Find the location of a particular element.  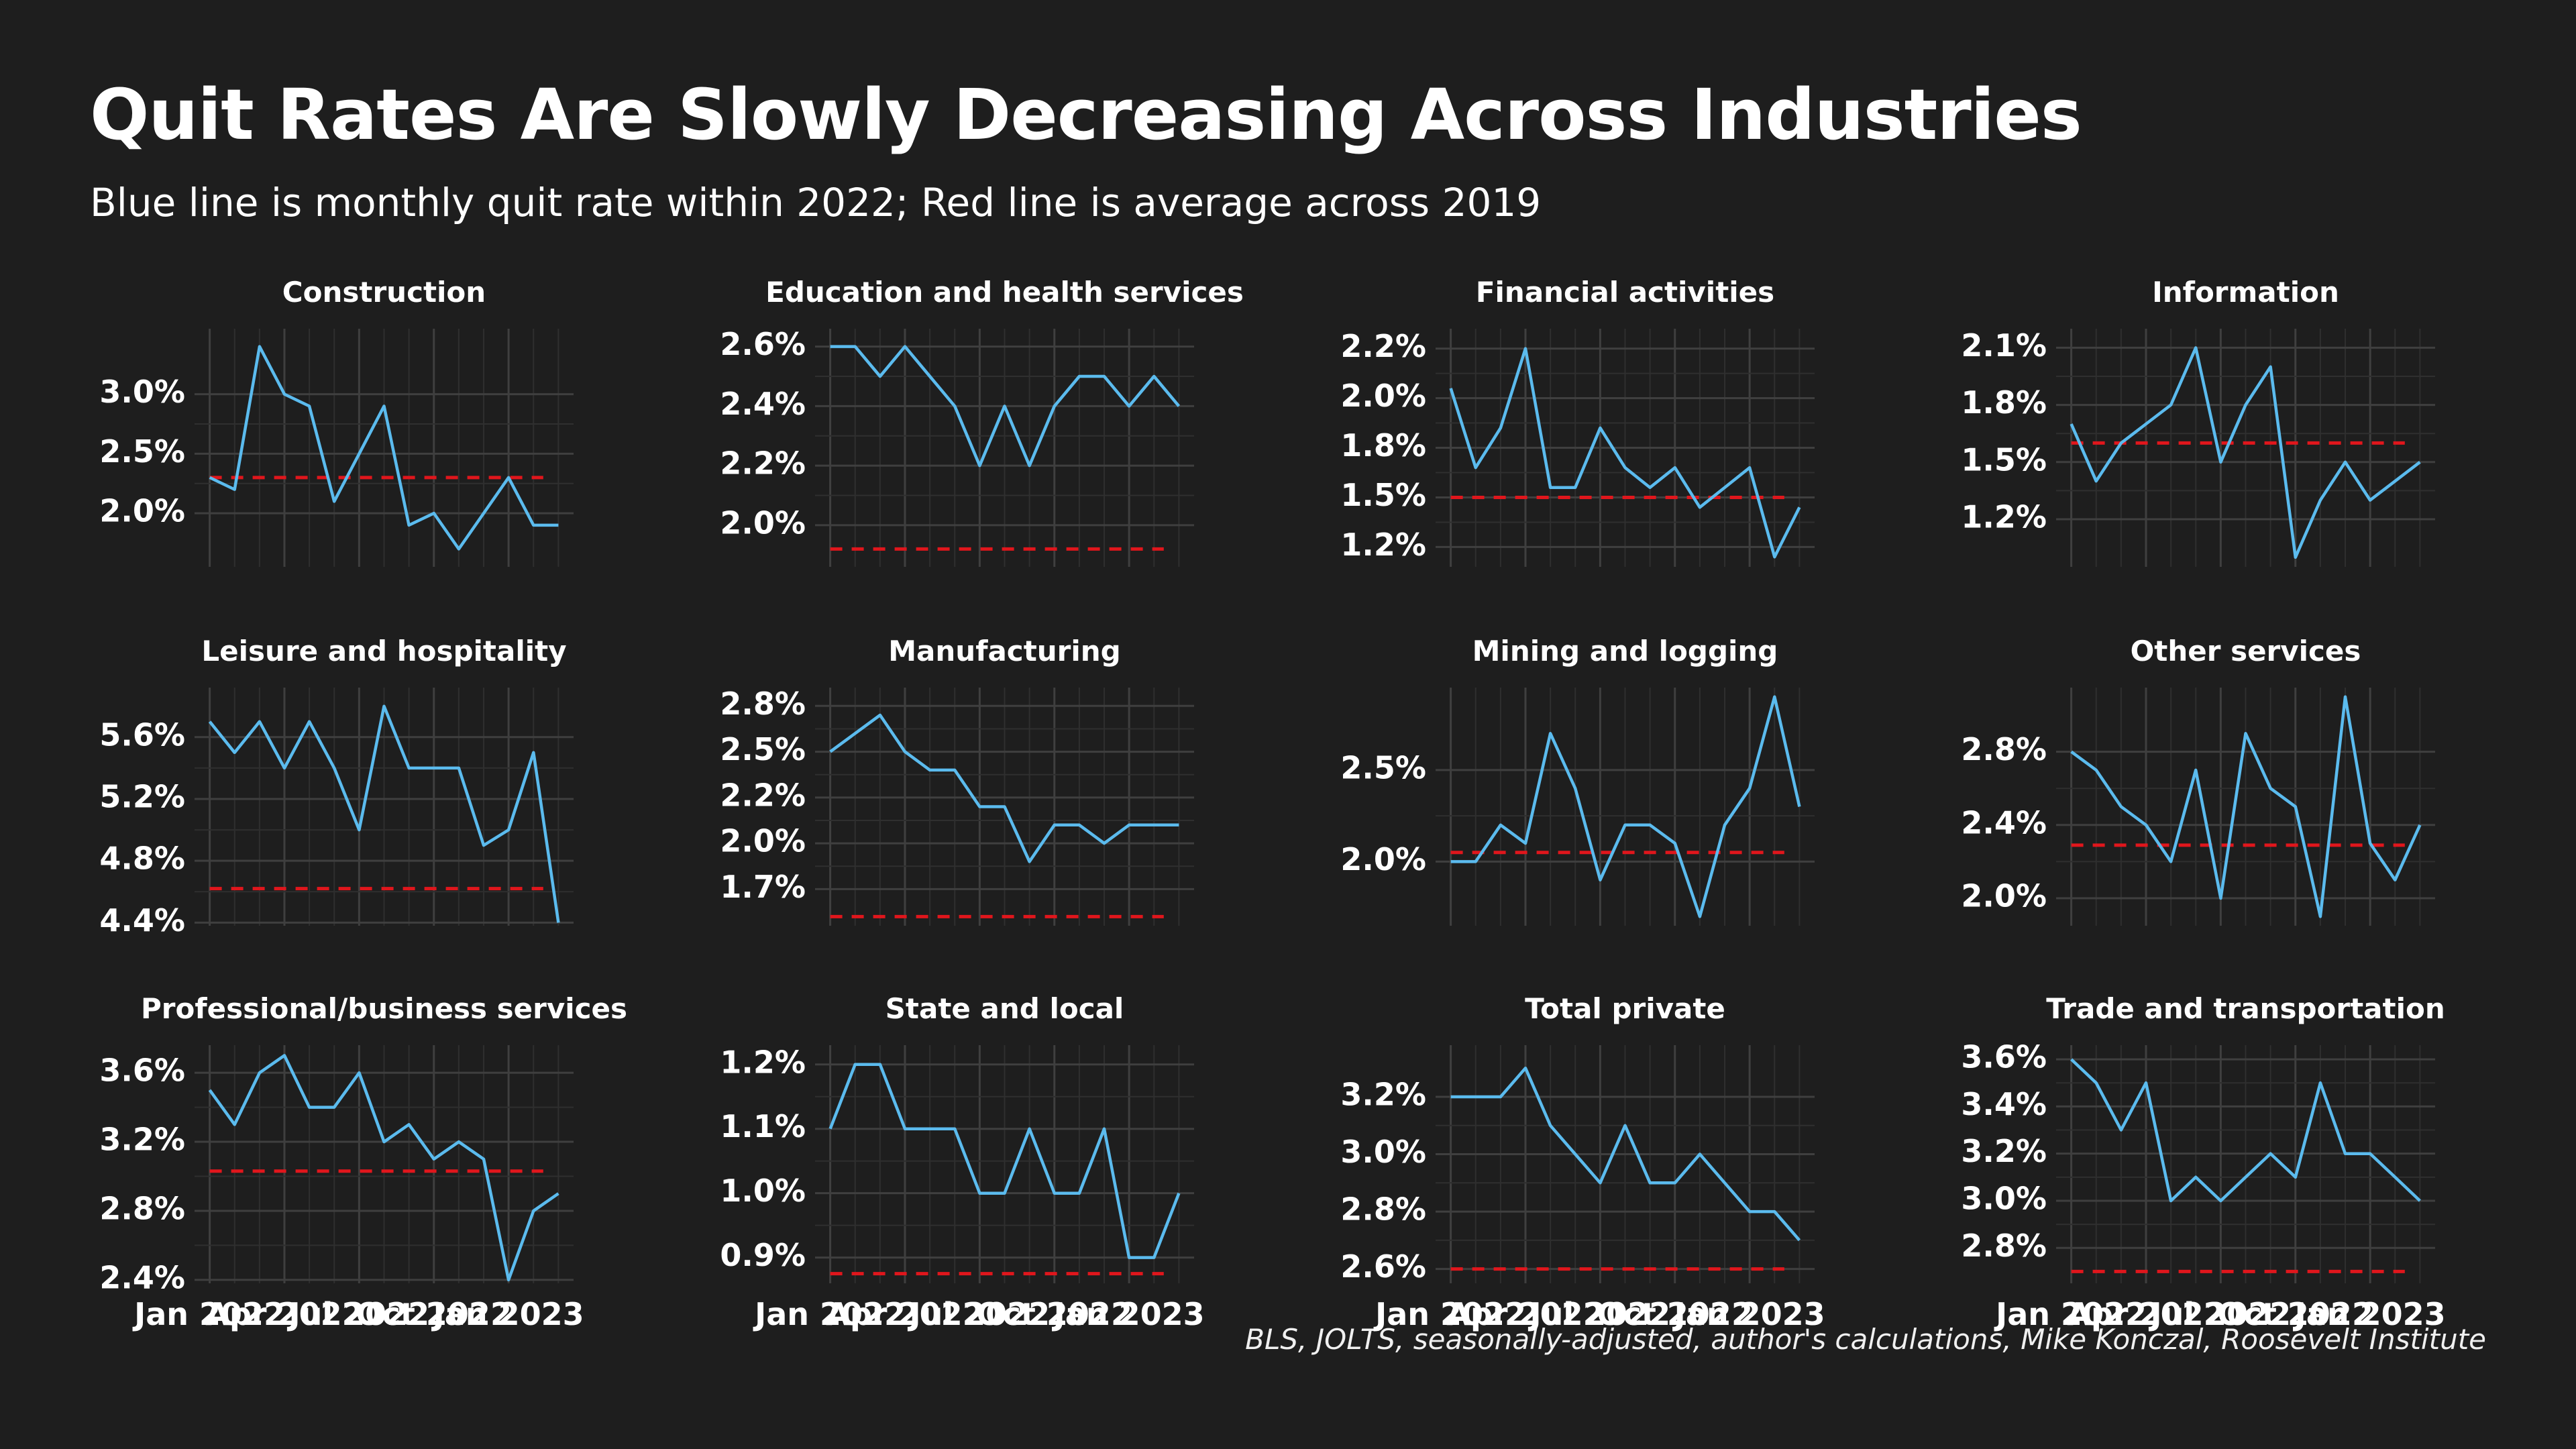

y-tick-label: 5.2% is located at coordinates (142, 796).